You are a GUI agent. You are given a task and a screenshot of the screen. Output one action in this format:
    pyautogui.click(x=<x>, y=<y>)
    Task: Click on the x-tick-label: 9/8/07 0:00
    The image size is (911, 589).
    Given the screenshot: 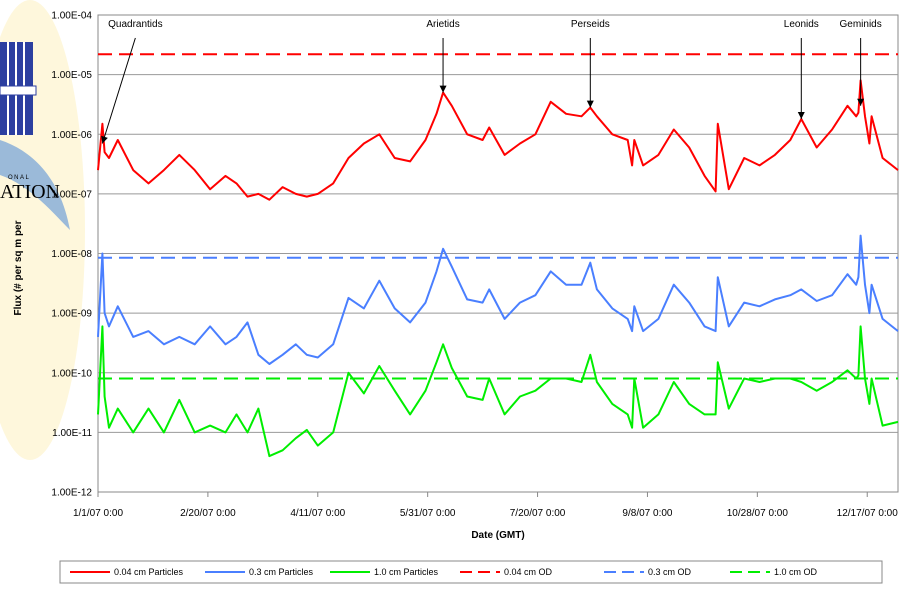 What is the action you would take?
    pyautogui.click(x=647, y=513)
    